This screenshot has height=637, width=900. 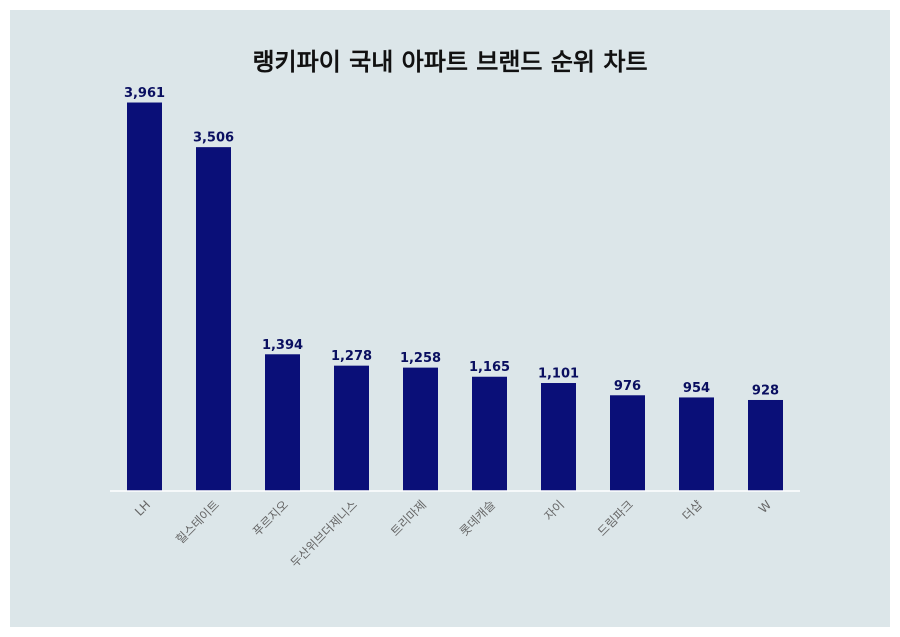 What do you see at coordinates (282, 345) in the screenshot?
I see `value-label: 1,394` at bounding box center [282, 345].